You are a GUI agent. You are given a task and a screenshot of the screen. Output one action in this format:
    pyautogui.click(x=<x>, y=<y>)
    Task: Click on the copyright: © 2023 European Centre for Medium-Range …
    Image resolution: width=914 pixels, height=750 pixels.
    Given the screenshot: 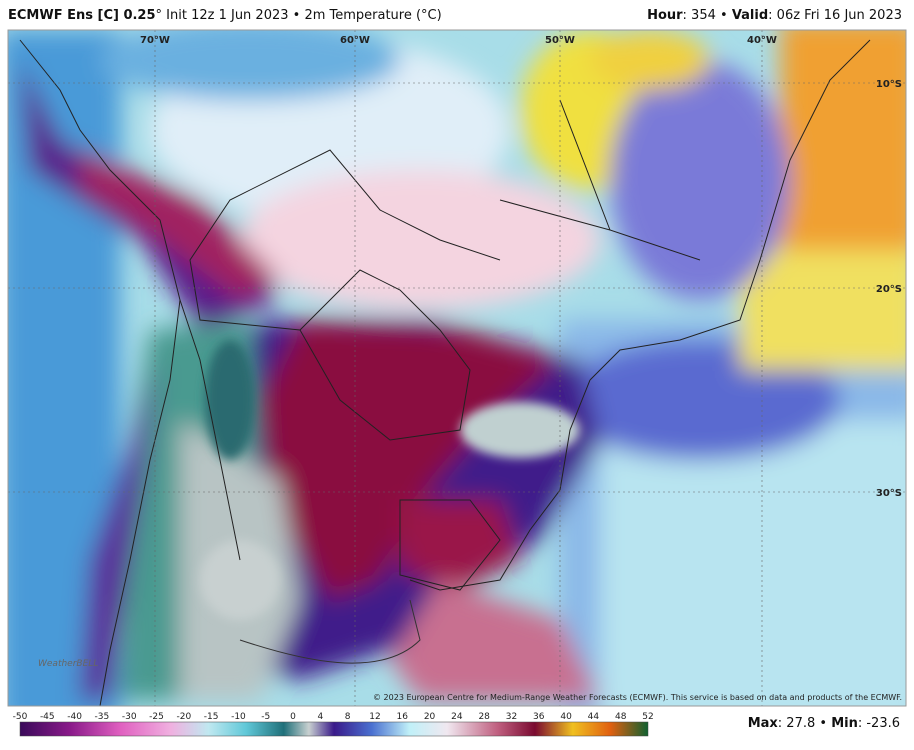 What is the action you would take?
    pyautogui.click(x=637, y=697)
    